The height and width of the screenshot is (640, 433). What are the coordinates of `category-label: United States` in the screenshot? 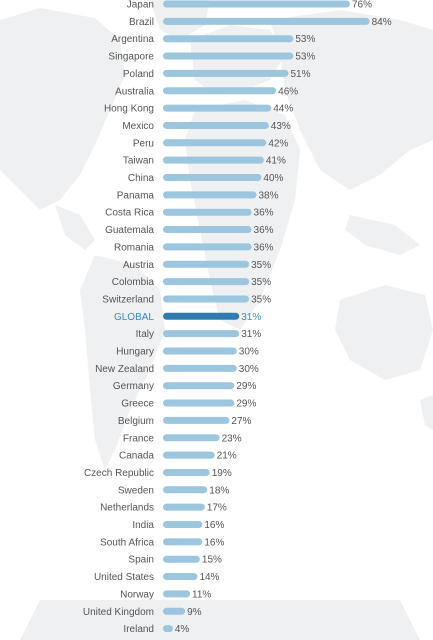 It's located at (124, 577).